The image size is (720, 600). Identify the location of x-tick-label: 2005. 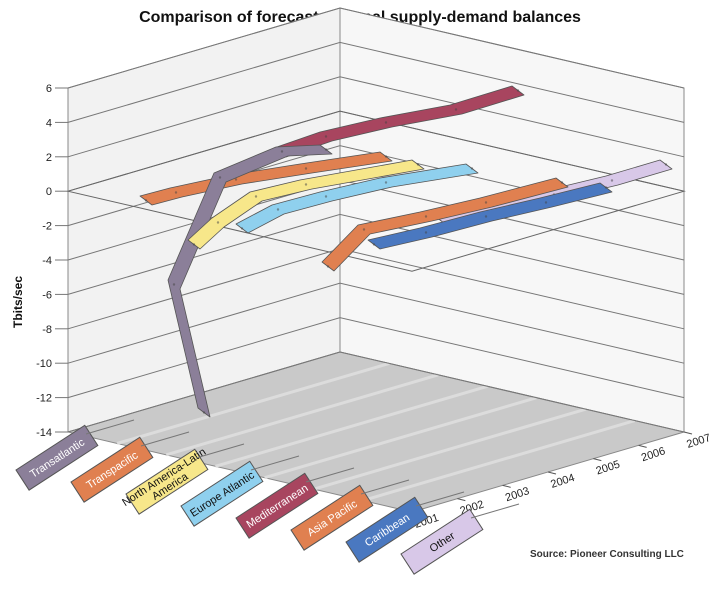
(608, 468).